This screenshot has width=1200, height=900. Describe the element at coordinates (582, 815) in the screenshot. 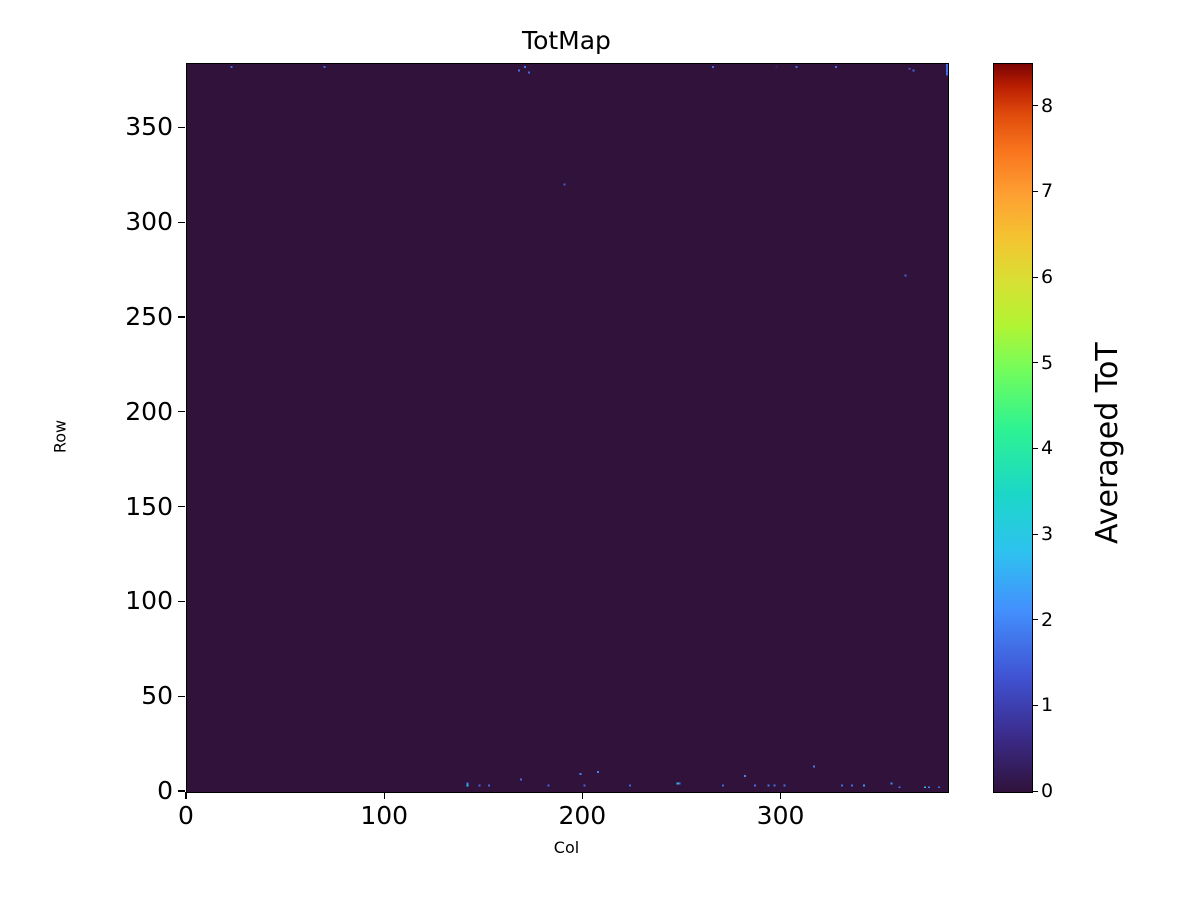

I see `x-tick-label: 200` at that location.